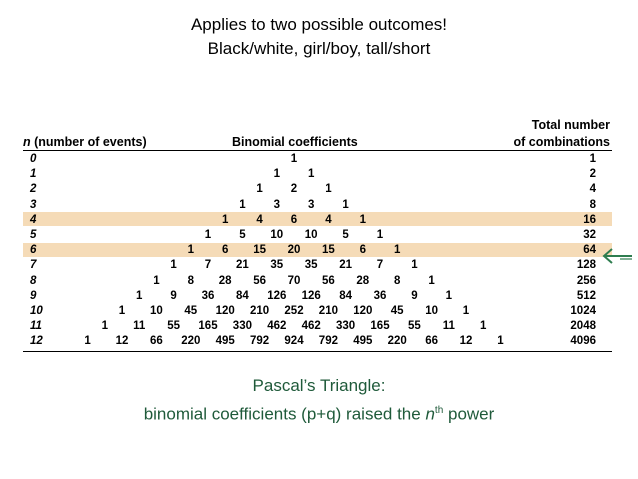 The width and height of the screenshot is (638, 479). Describe the element at coordinates (346, 326) in the screenshot. I see `coefficient-cell: 330` at that location.